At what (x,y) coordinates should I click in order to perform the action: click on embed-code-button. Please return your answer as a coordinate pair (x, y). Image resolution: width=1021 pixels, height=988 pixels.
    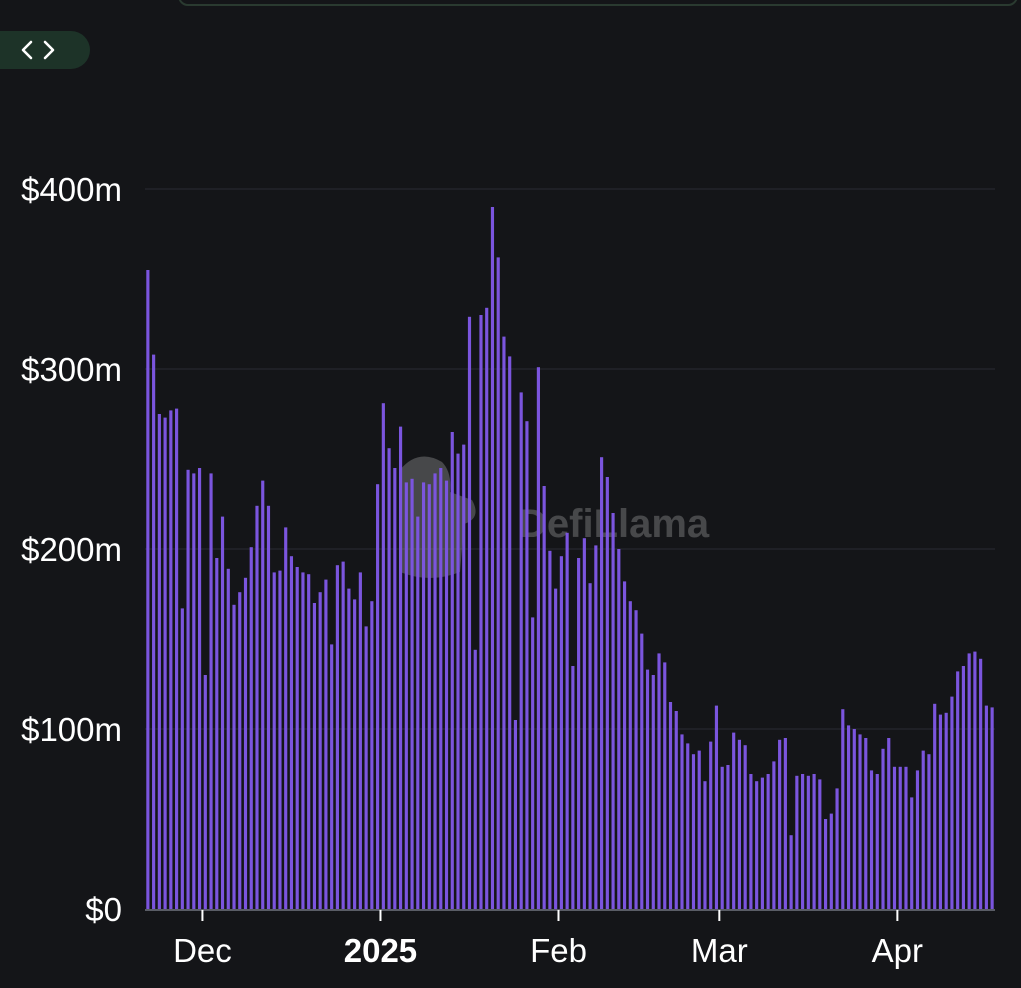
    Looking at the image, I should click on (45, 50).